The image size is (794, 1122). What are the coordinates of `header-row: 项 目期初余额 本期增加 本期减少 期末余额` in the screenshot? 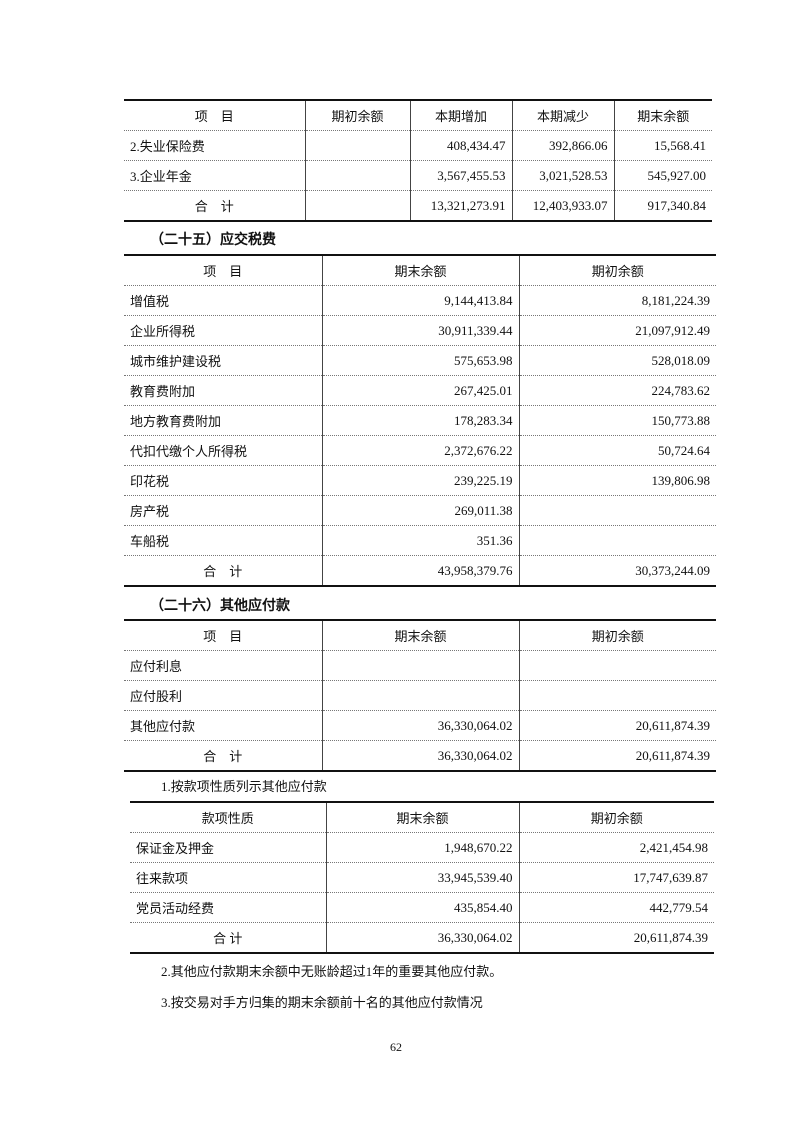 It's located at (418, 115).